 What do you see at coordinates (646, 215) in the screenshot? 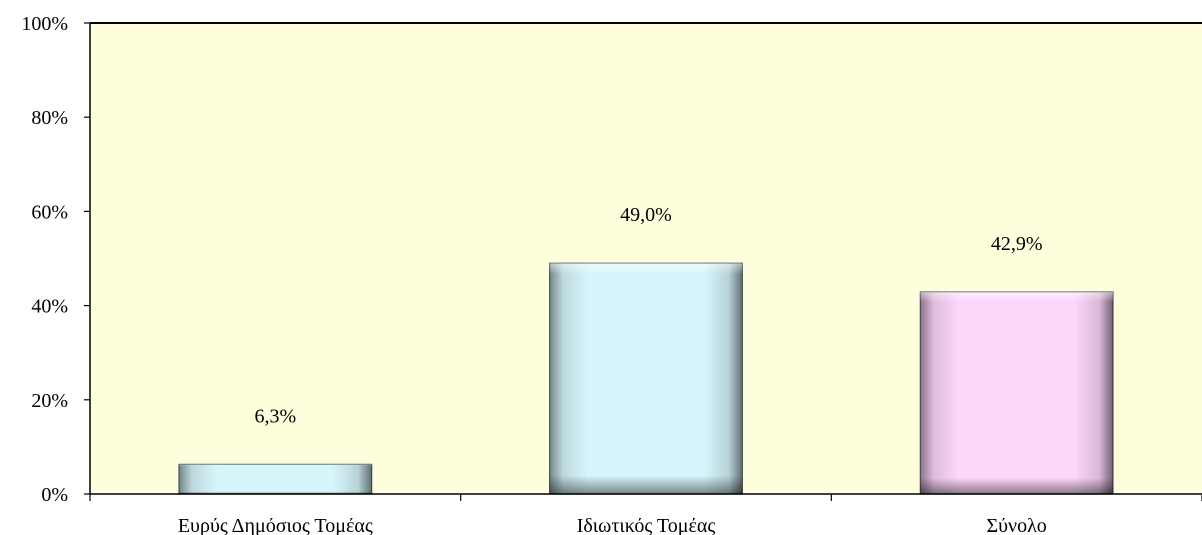
I see `bar-value-label: 49,0%` at bounding box center [646, 215].